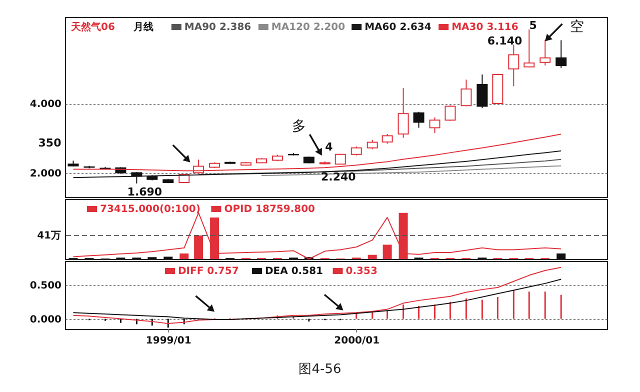 The width and height of the screenshot is (640, 392). What do you see at coordinates (329, 147) in the screenshot?
I see `annotation: 4` at bounding box center [329, 147].